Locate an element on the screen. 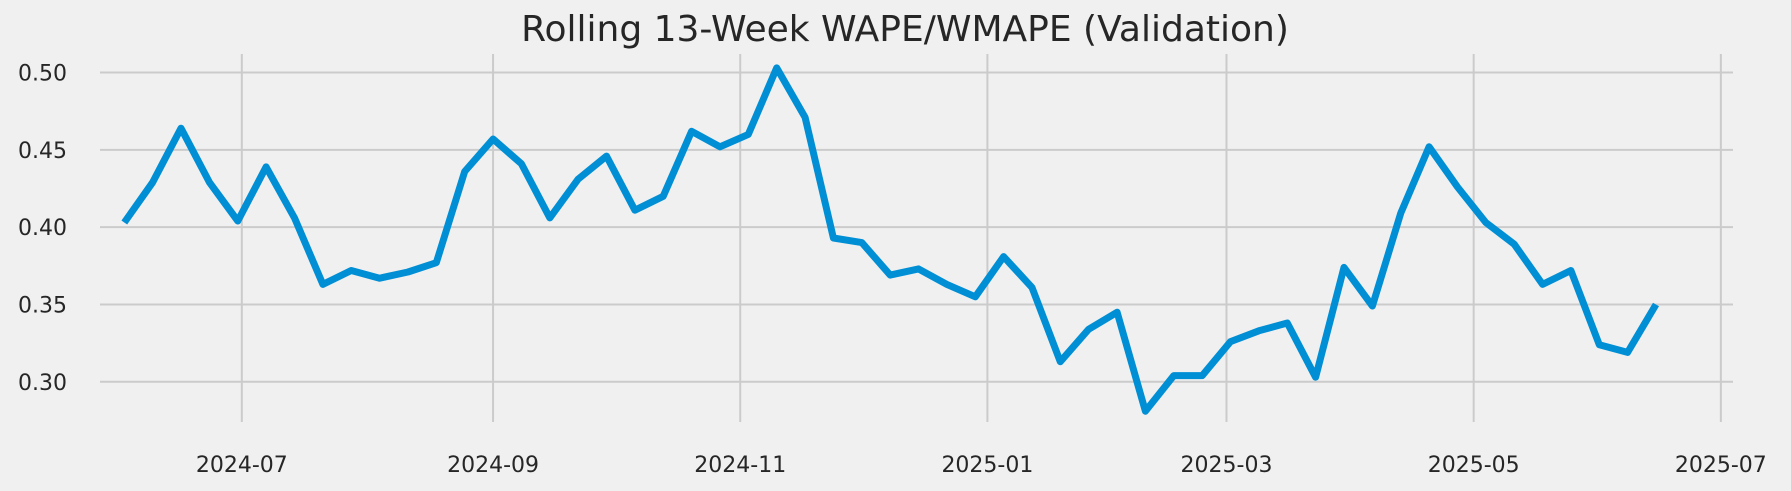  y-tick-label: 0.30 is located at coordinates (42, 383).